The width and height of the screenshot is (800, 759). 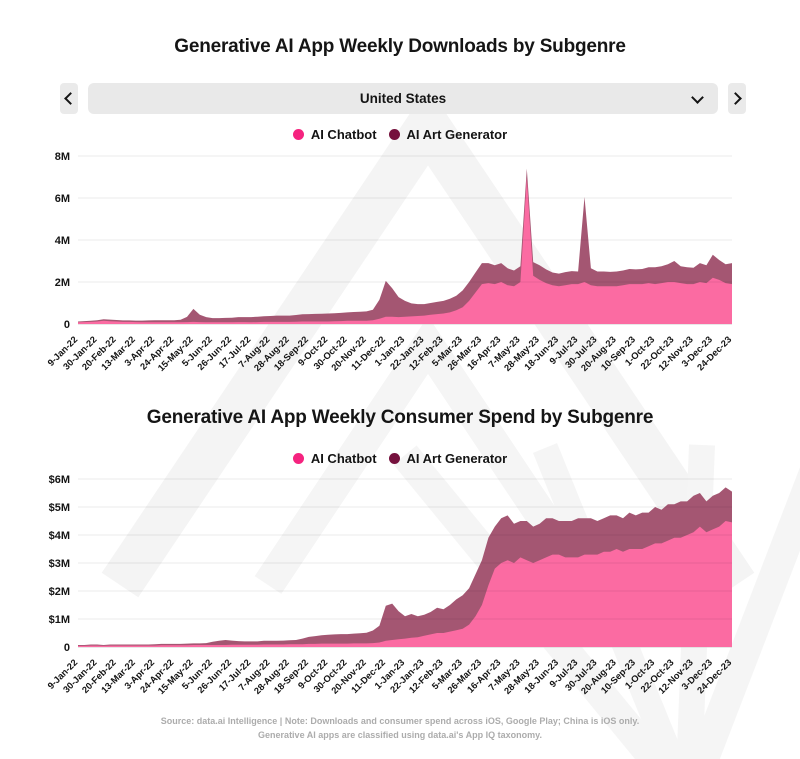 I want to click on prev-country-button, so click(x=69, y=98).